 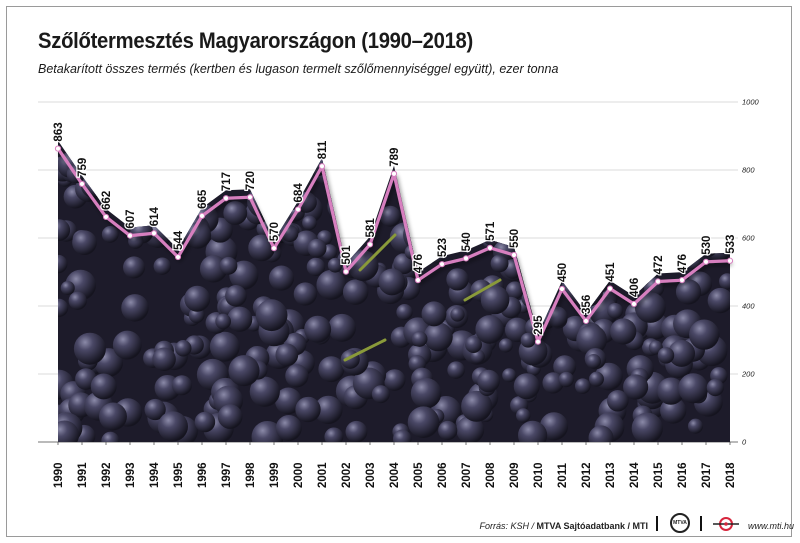 What do you see at coordinates (635, 475) in the screenshot?
I see `x-tick-label: 2014` at bounding box center [635, 475].